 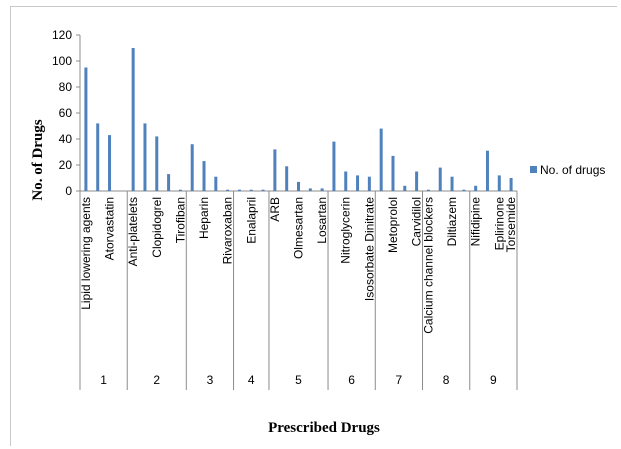 I want to click on group-label: 1, so click(x=103, y=380).